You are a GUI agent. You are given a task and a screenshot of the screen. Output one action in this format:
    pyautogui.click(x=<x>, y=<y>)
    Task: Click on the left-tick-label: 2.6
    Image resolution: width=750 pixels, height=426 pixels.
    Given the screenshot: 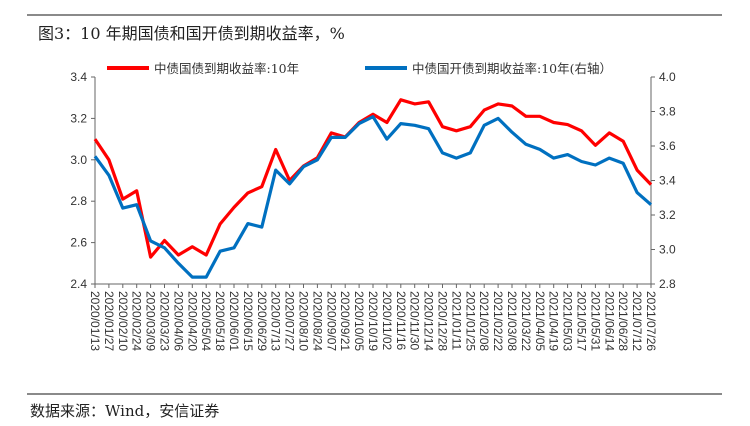 What is the action you would take?
    pyautogui.click(x=78, y=243)
    